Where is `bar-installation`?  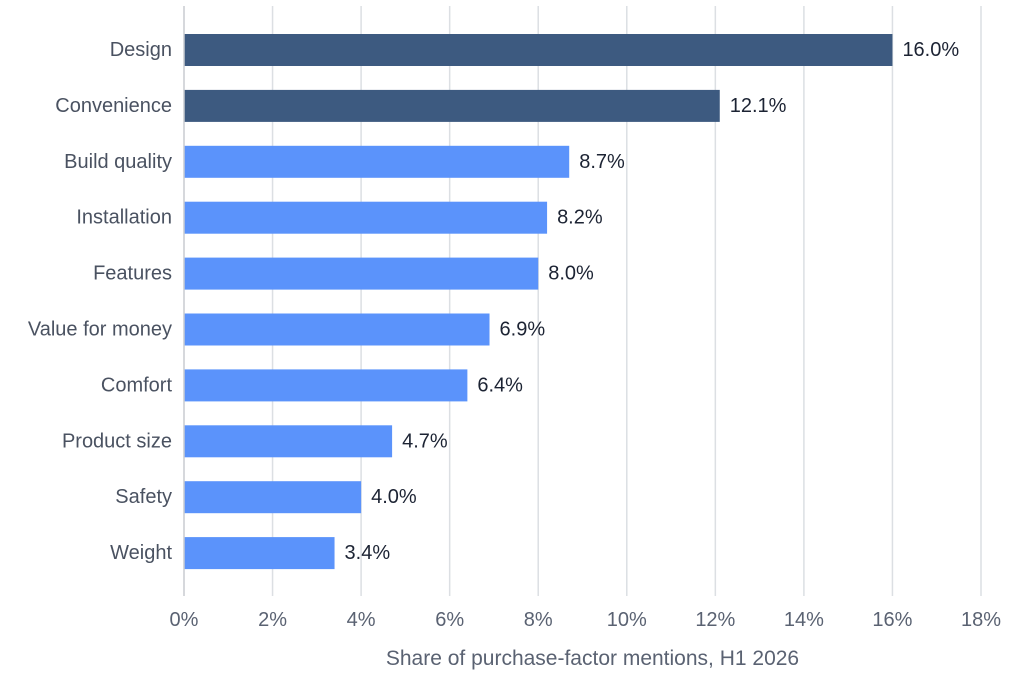
bar-installation is located at coordinates (366, 217).